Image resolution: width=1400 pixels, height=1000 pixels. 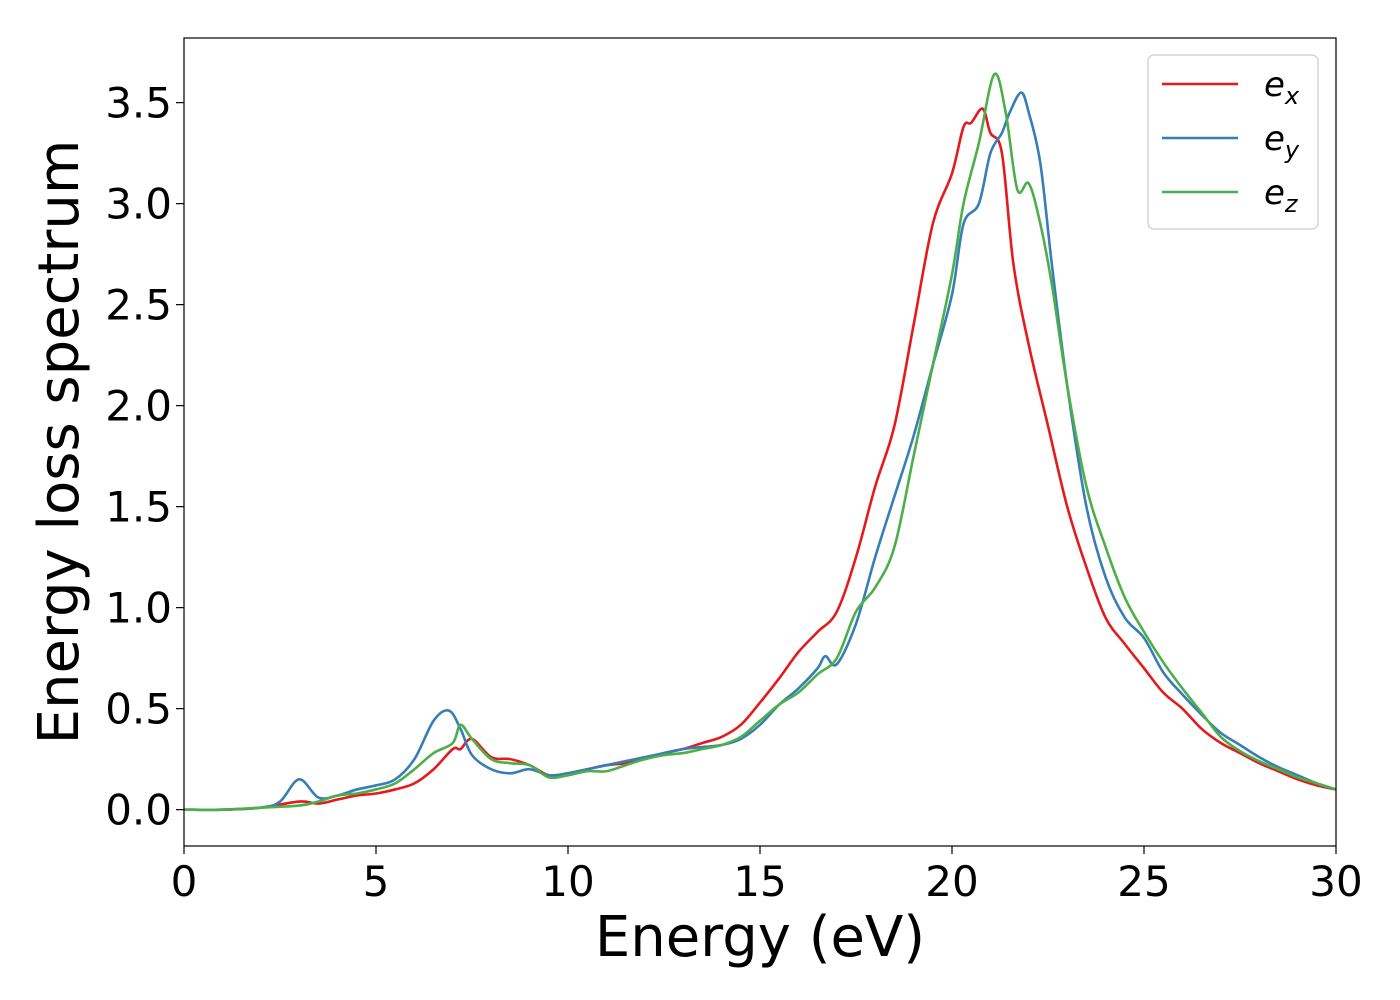 What do you see at coordinates (184, 881) in the screenshot?
I see `x-tick-label: 0` at bounding box center [184, 881].